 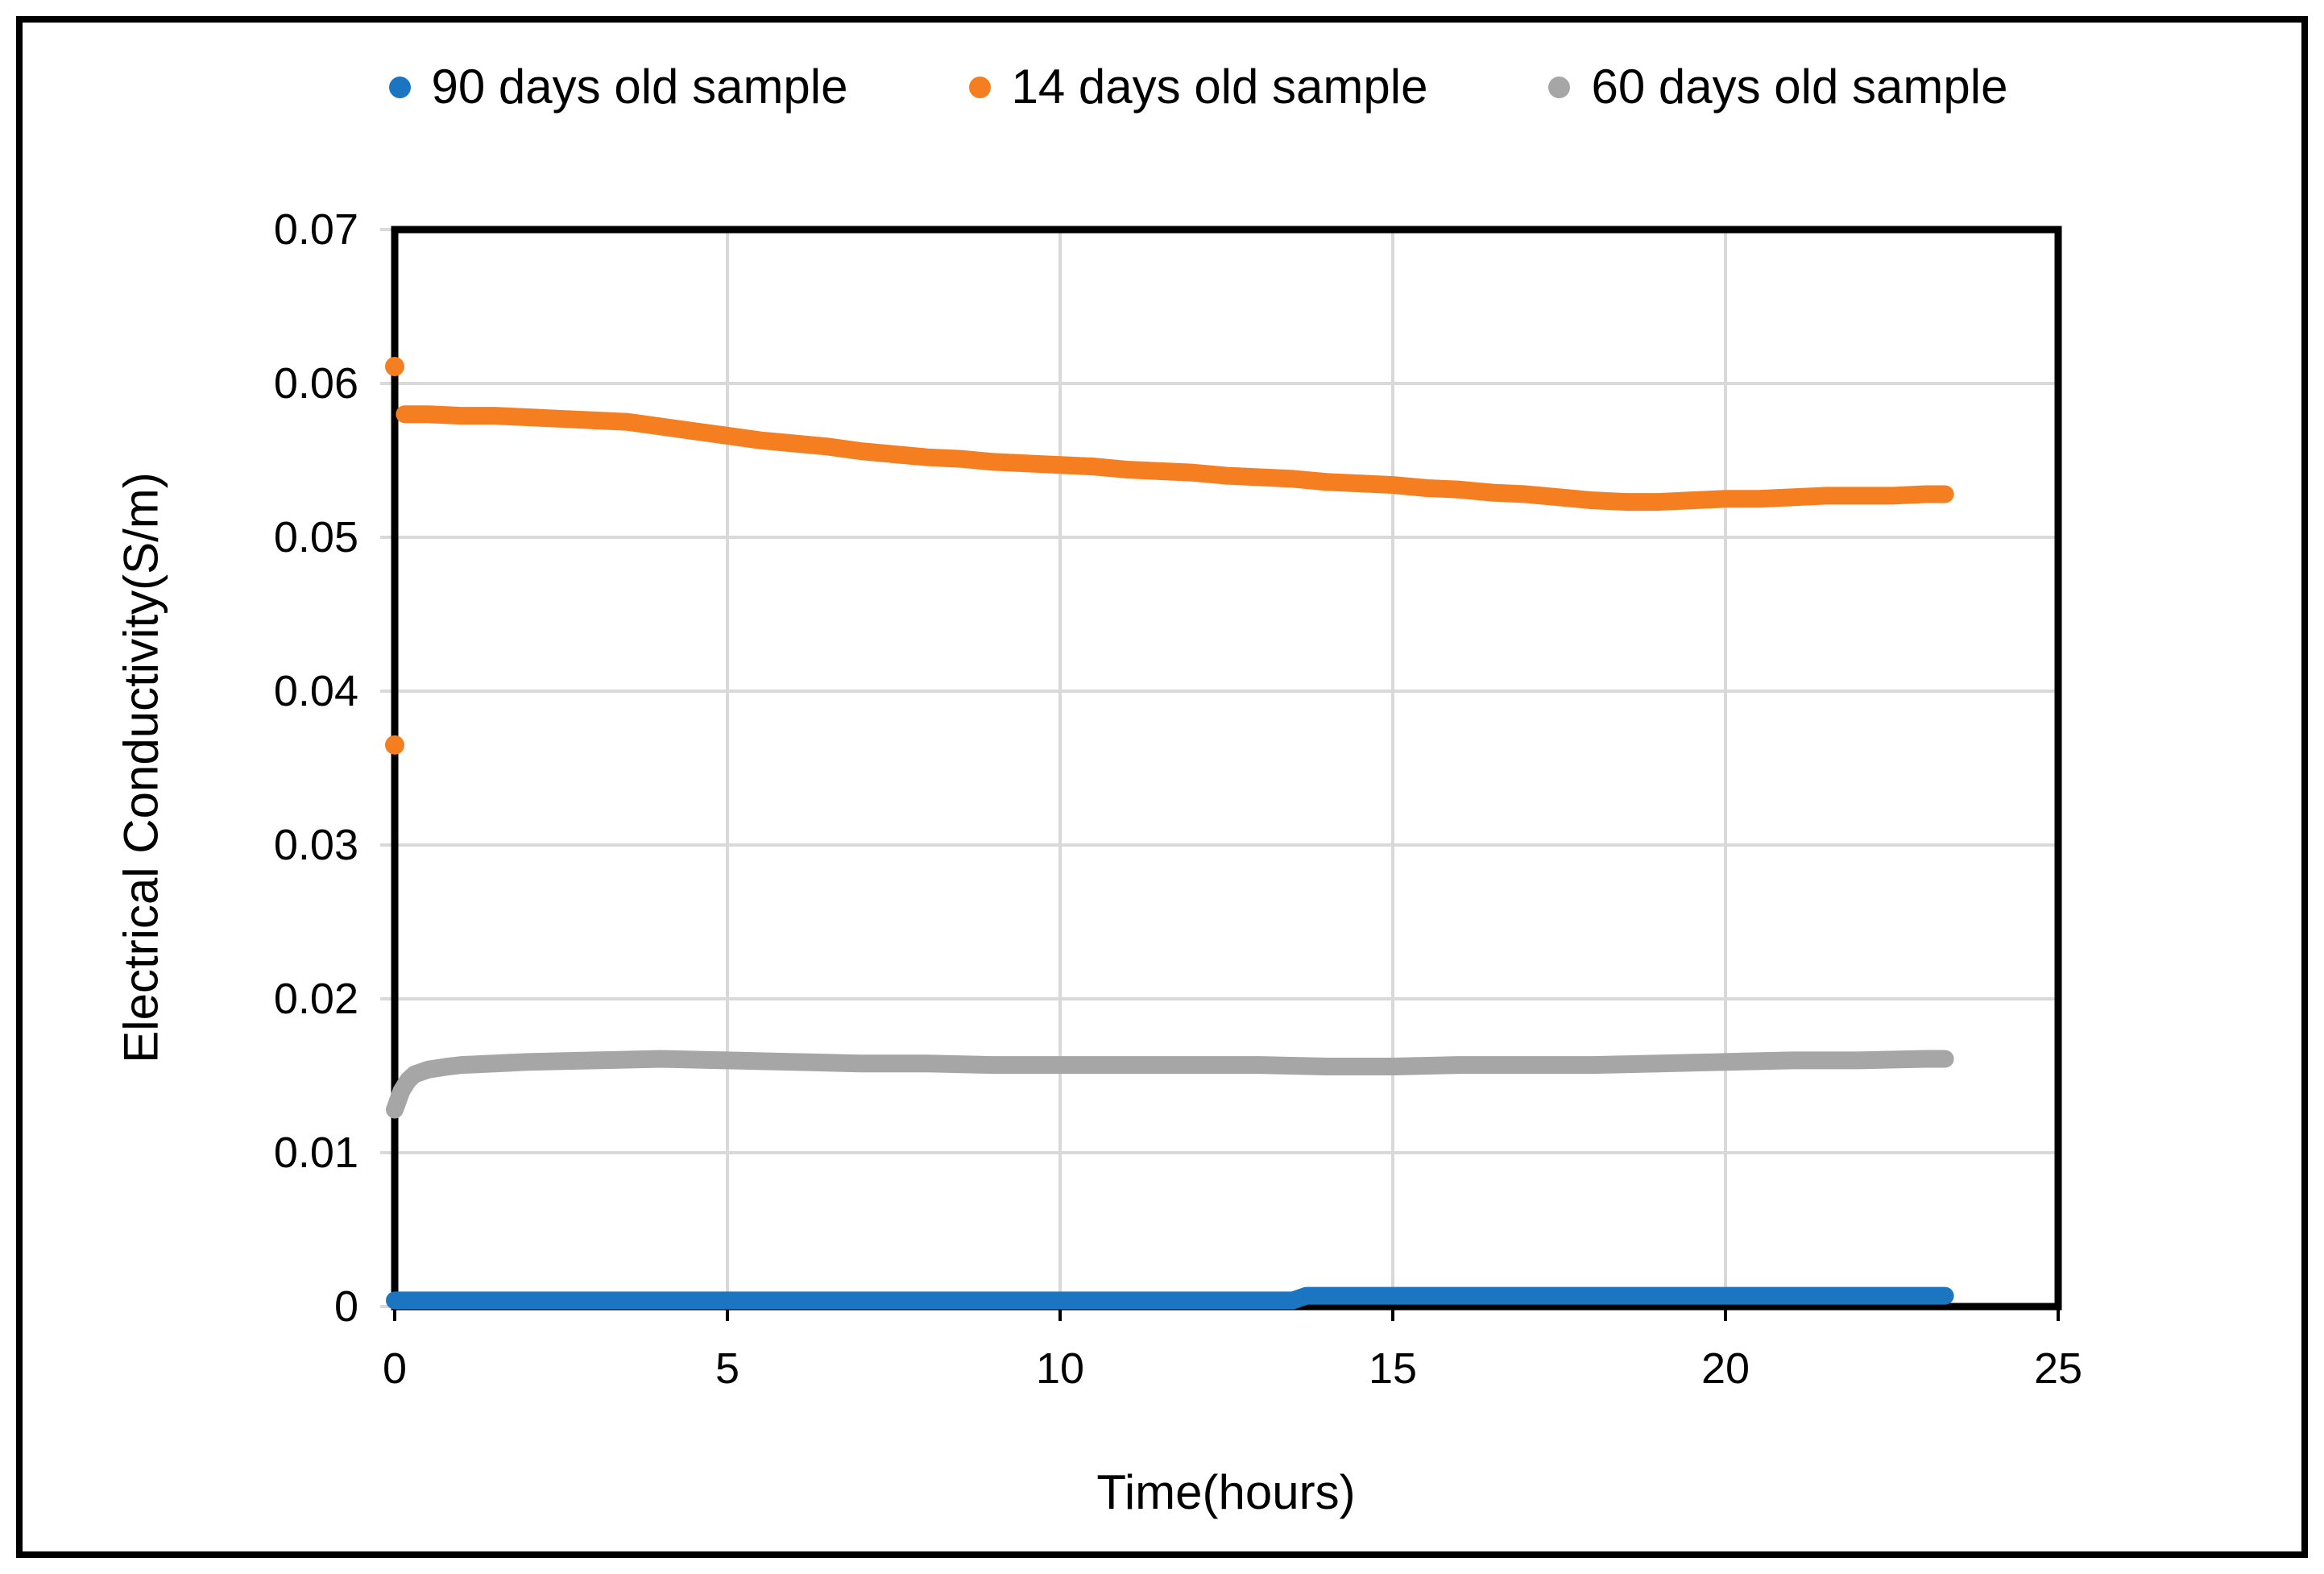 I want to click on legend-label-14-days: 14 days old sample, so click(x=1220, y=87).